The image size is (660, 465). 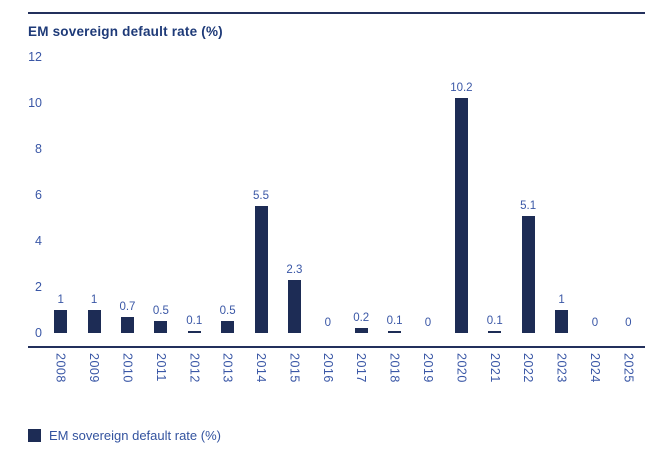 What do you see at coordinates (361, 318) in the screenshot?
I see `bar-value-label: 0.2` at bounding box center [361, 318].